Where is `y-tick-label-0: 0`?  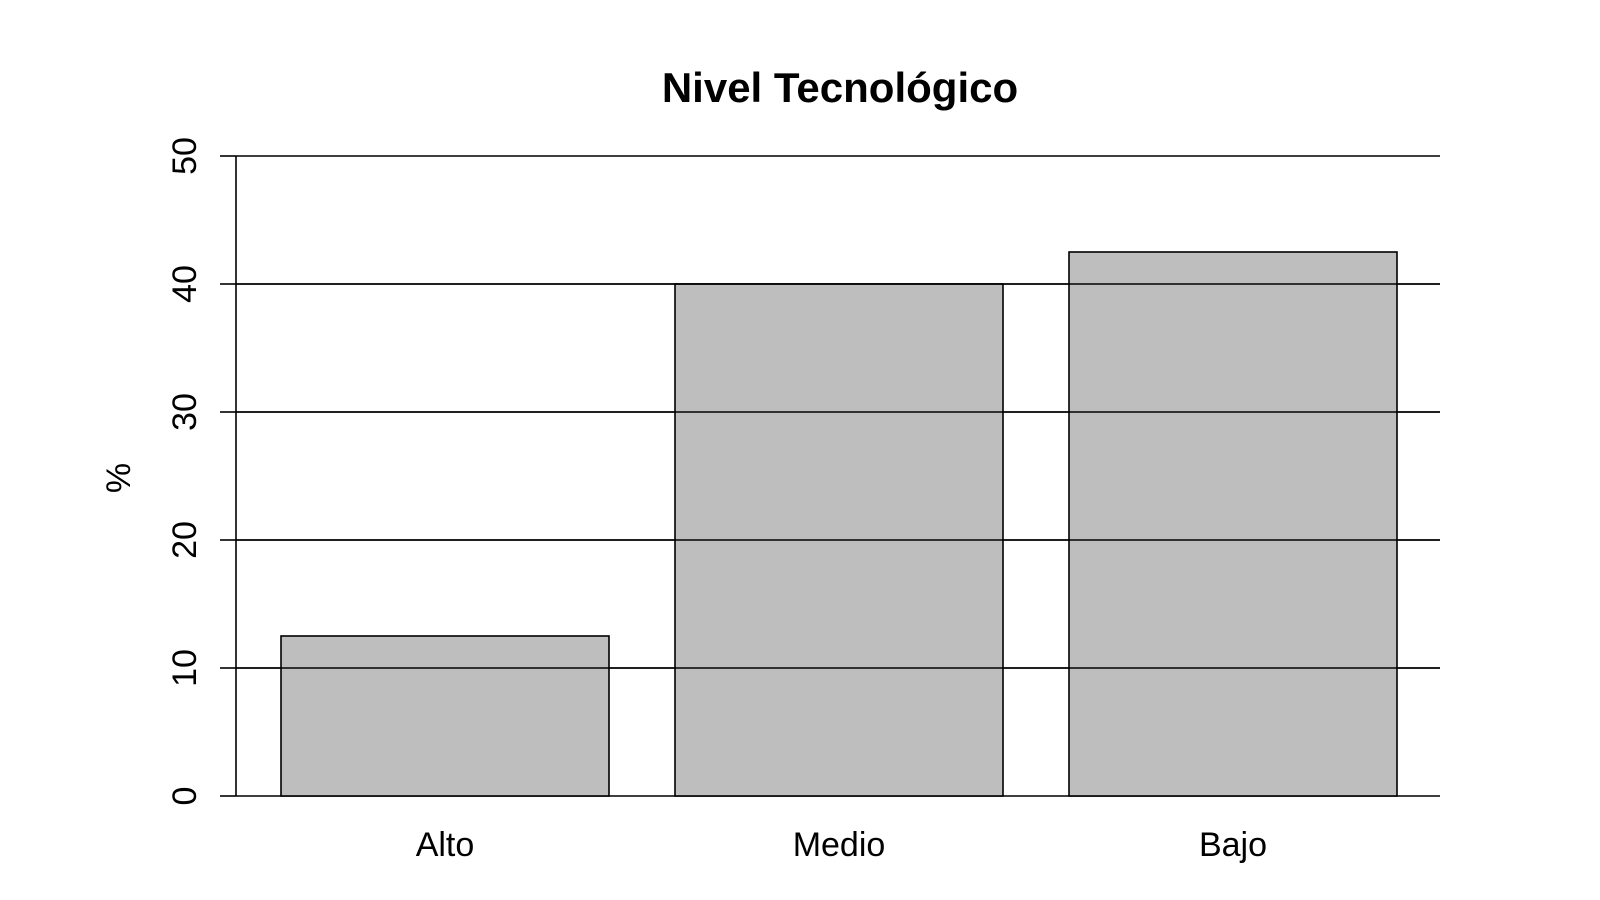 y-tick-label-0: 0 is located at coordinates (185, 796).